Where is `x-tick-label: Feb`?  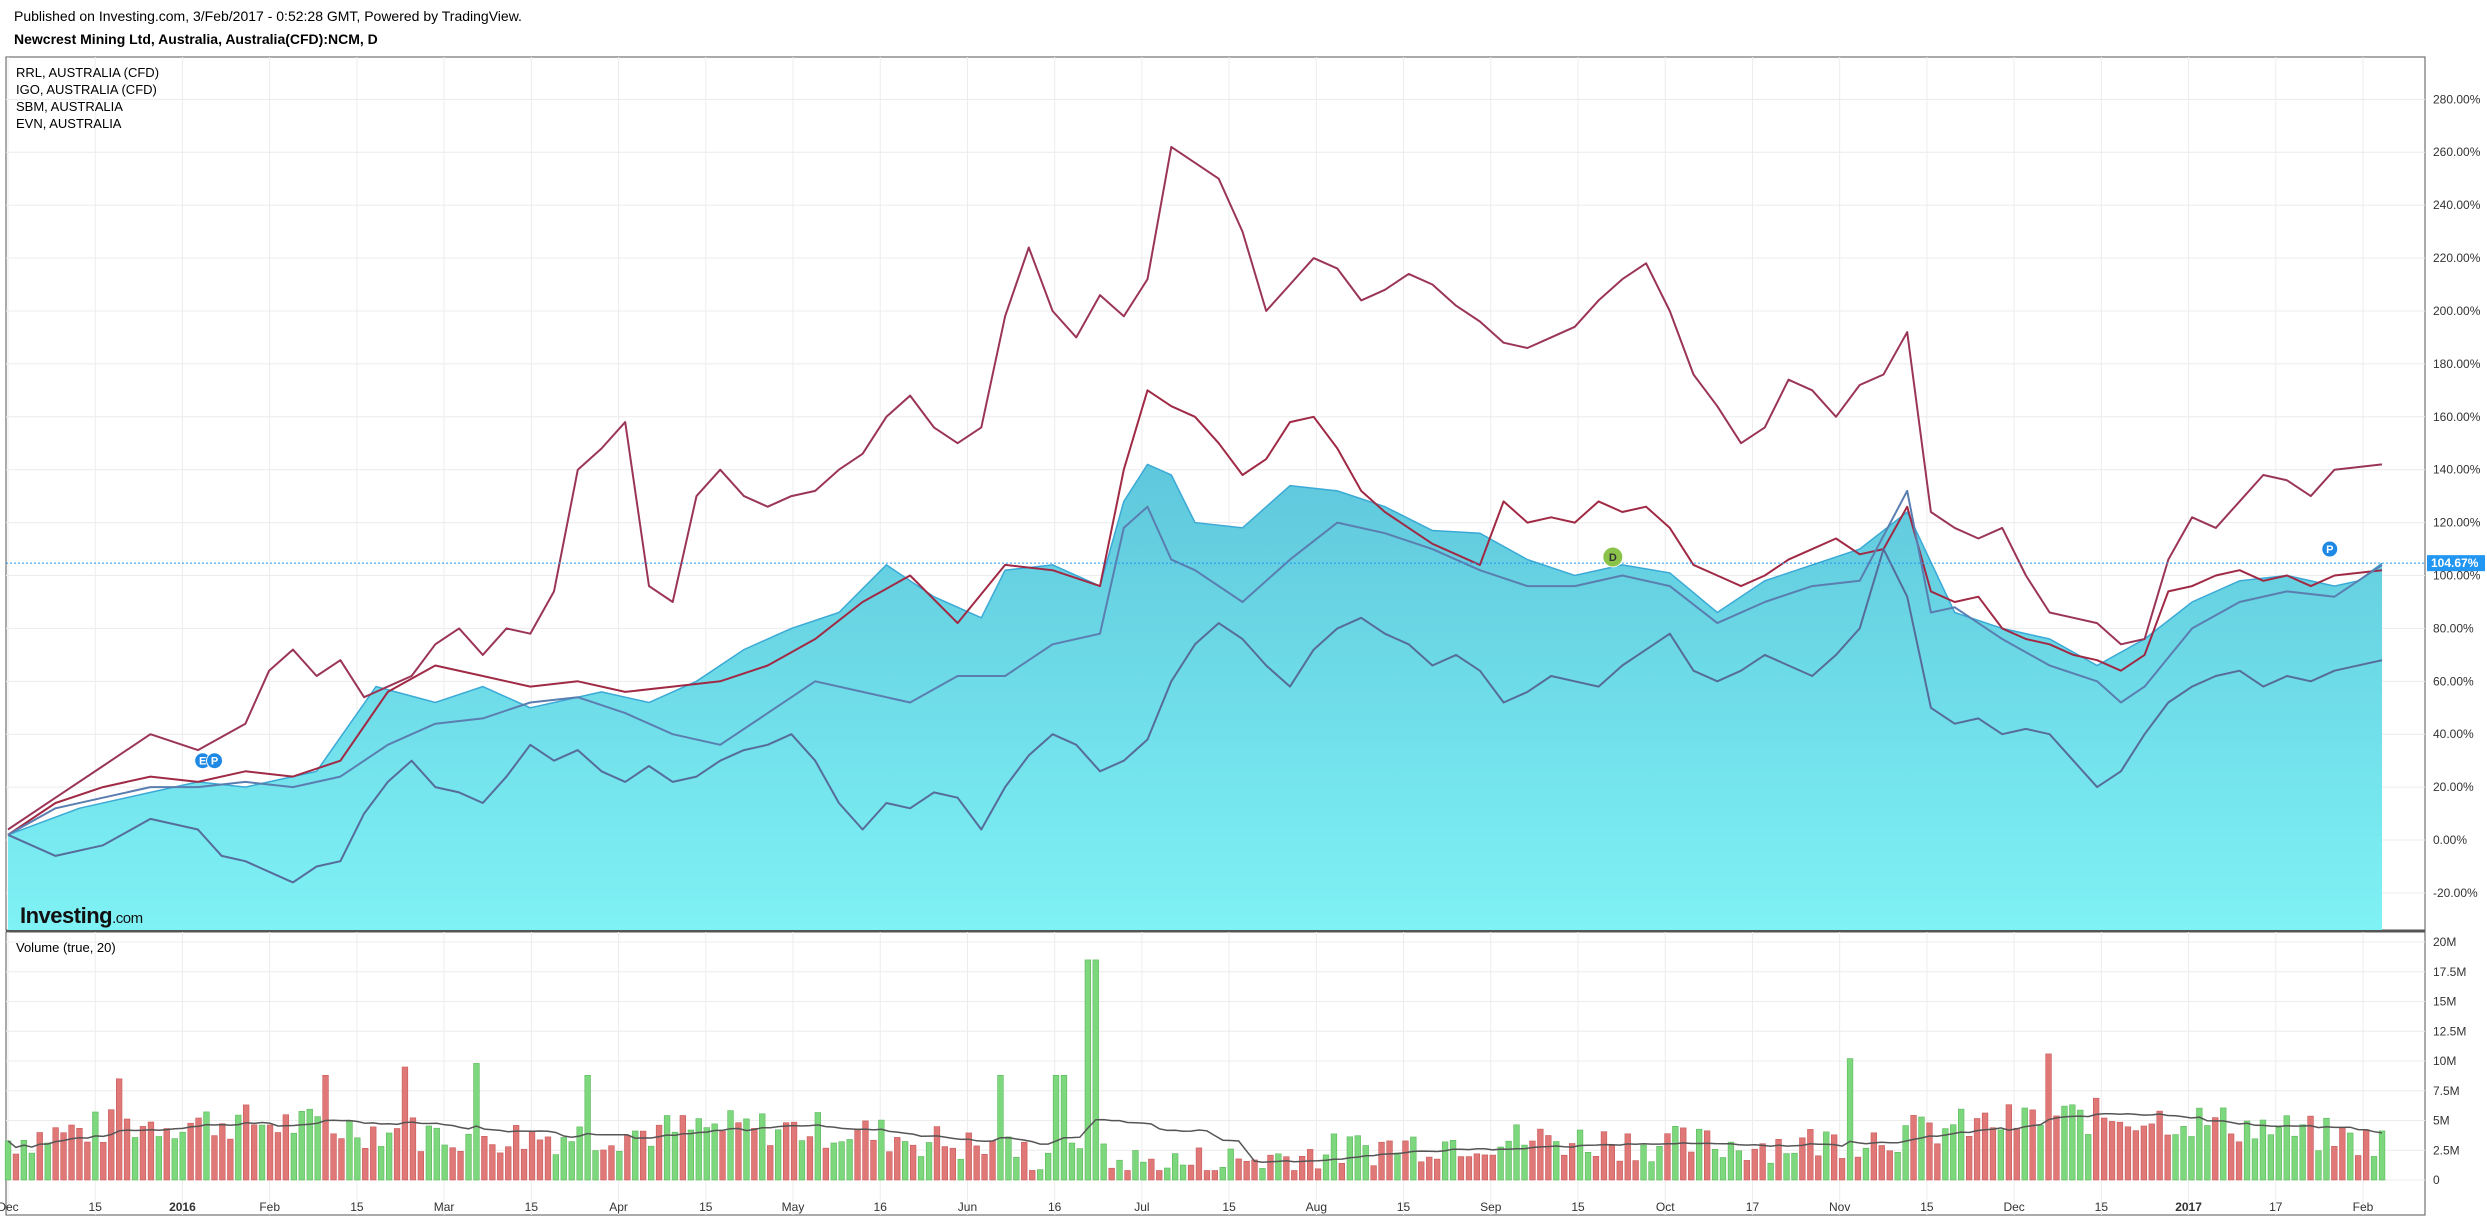 x-tick-label: Feb is located at coordinates (2363, 1207).